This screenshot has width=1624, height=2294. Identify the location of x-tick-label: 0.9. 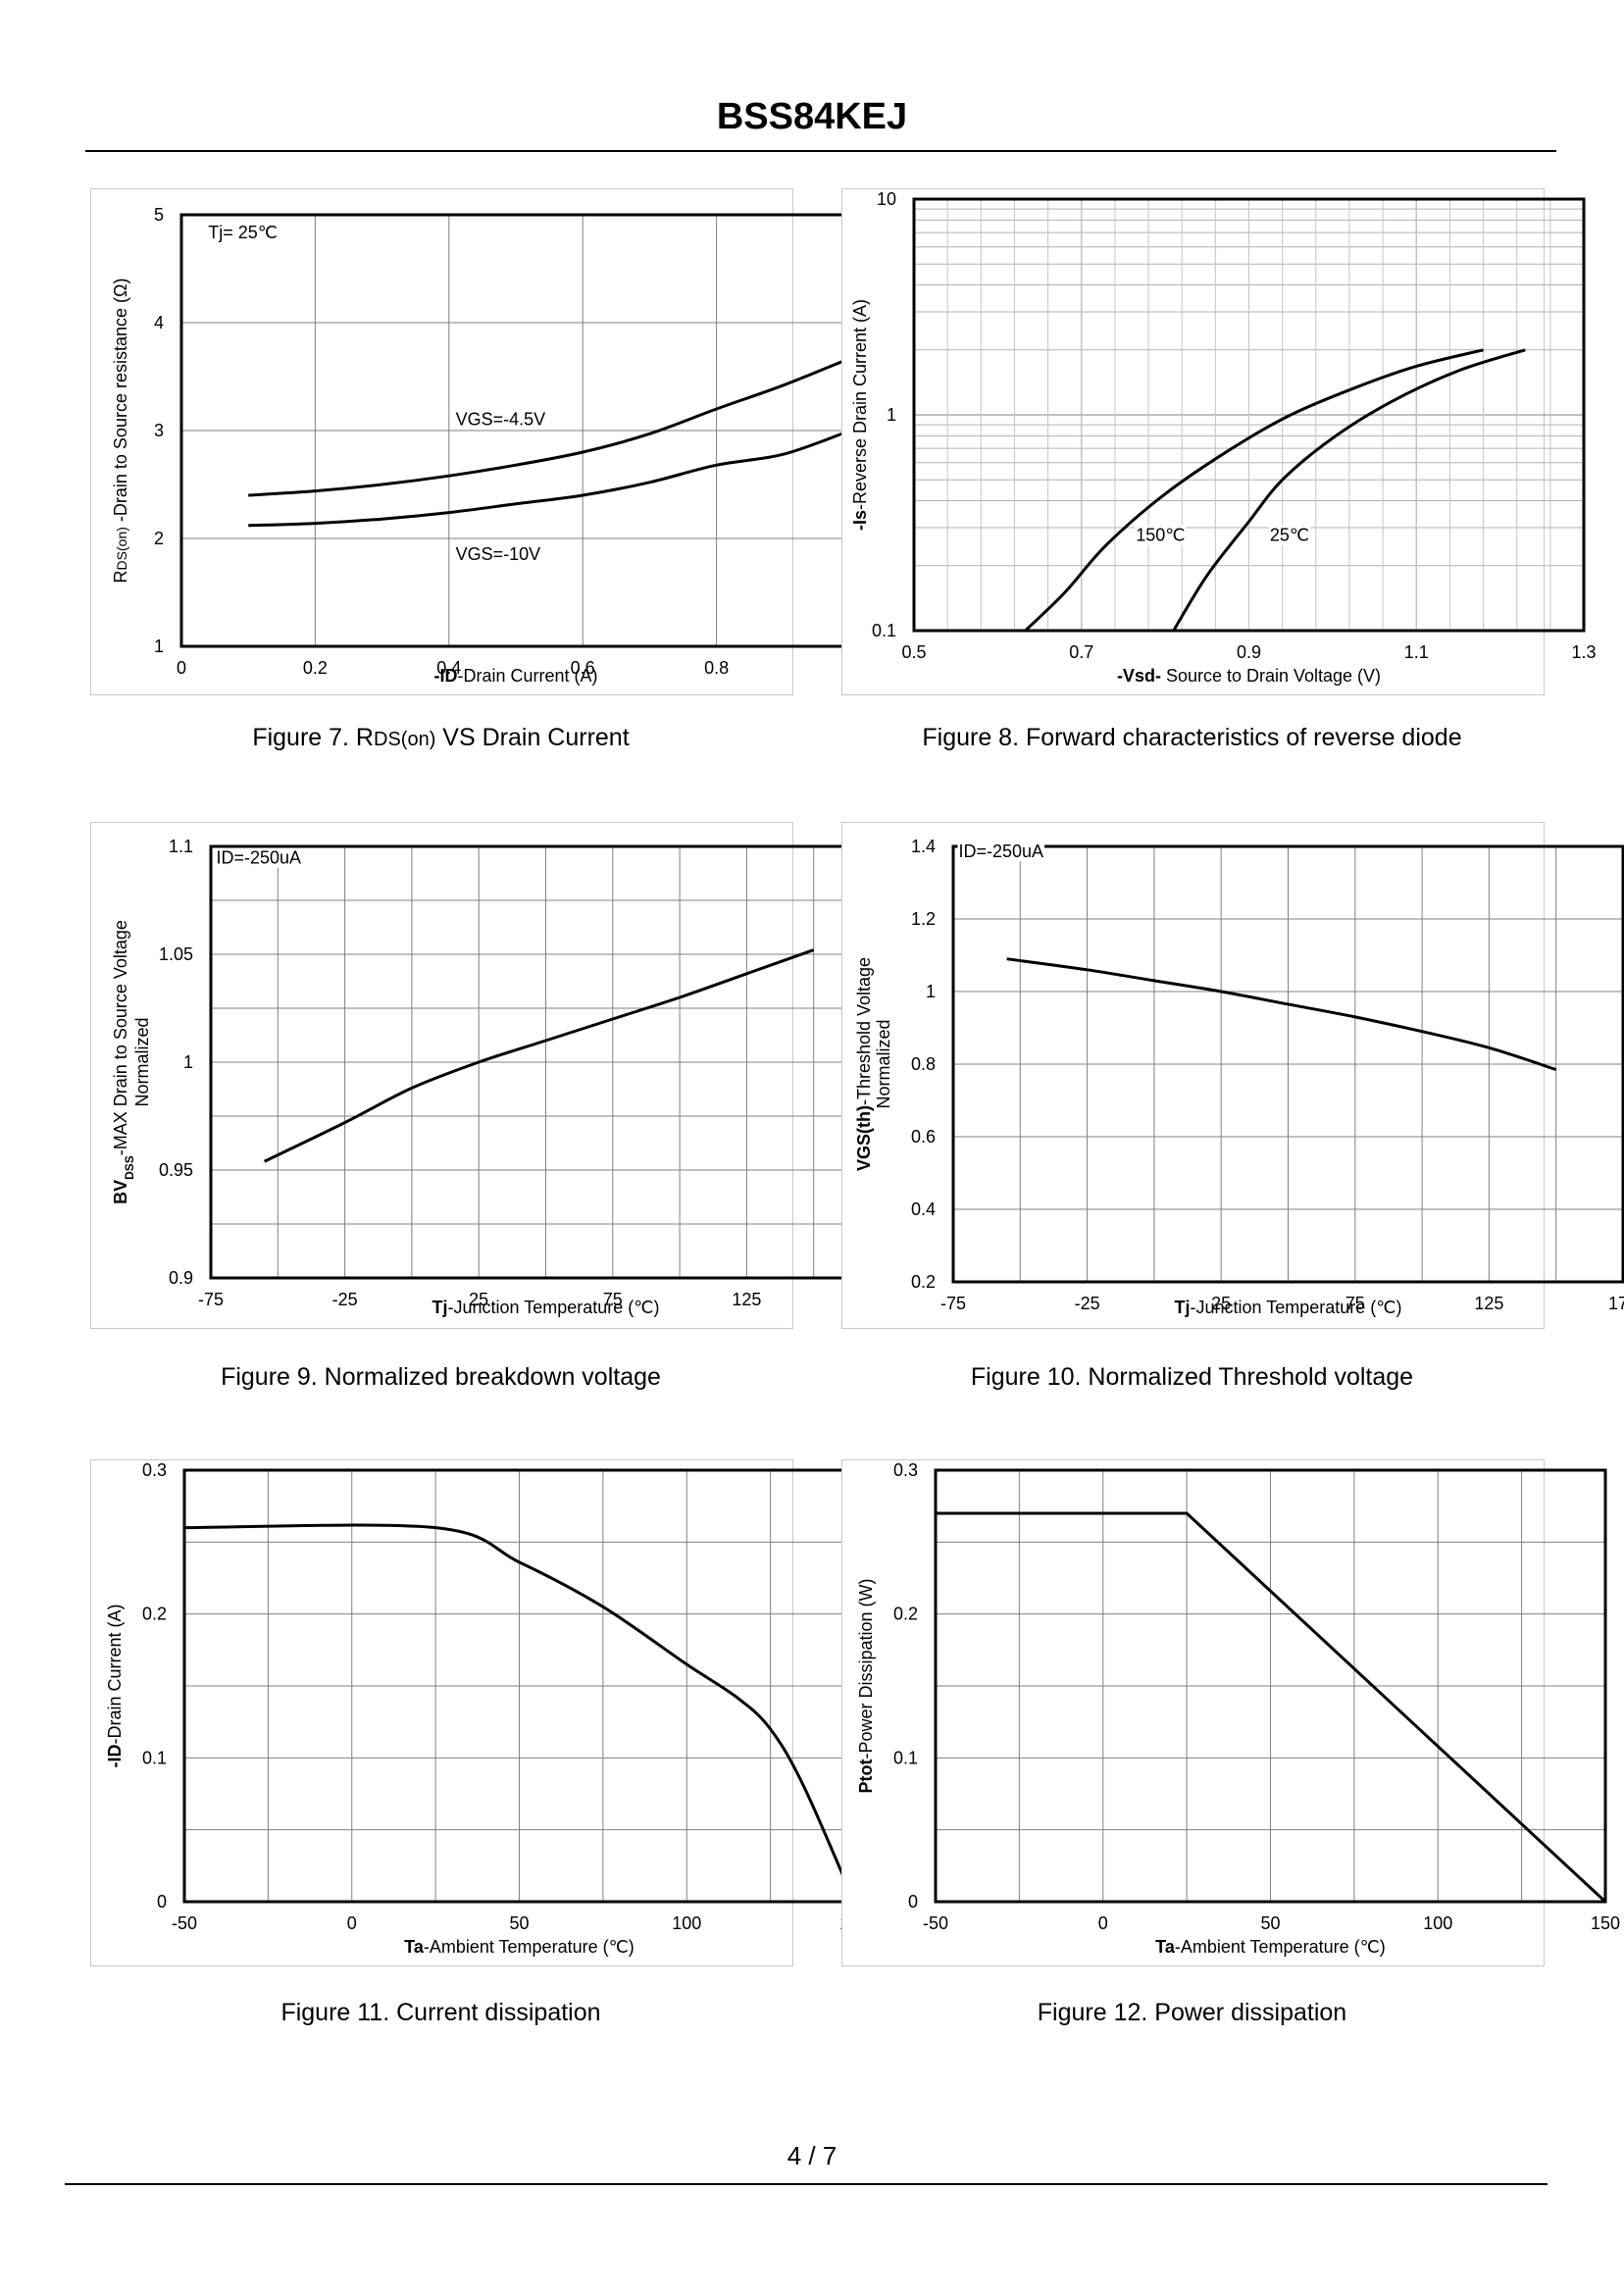
(1249, 652).